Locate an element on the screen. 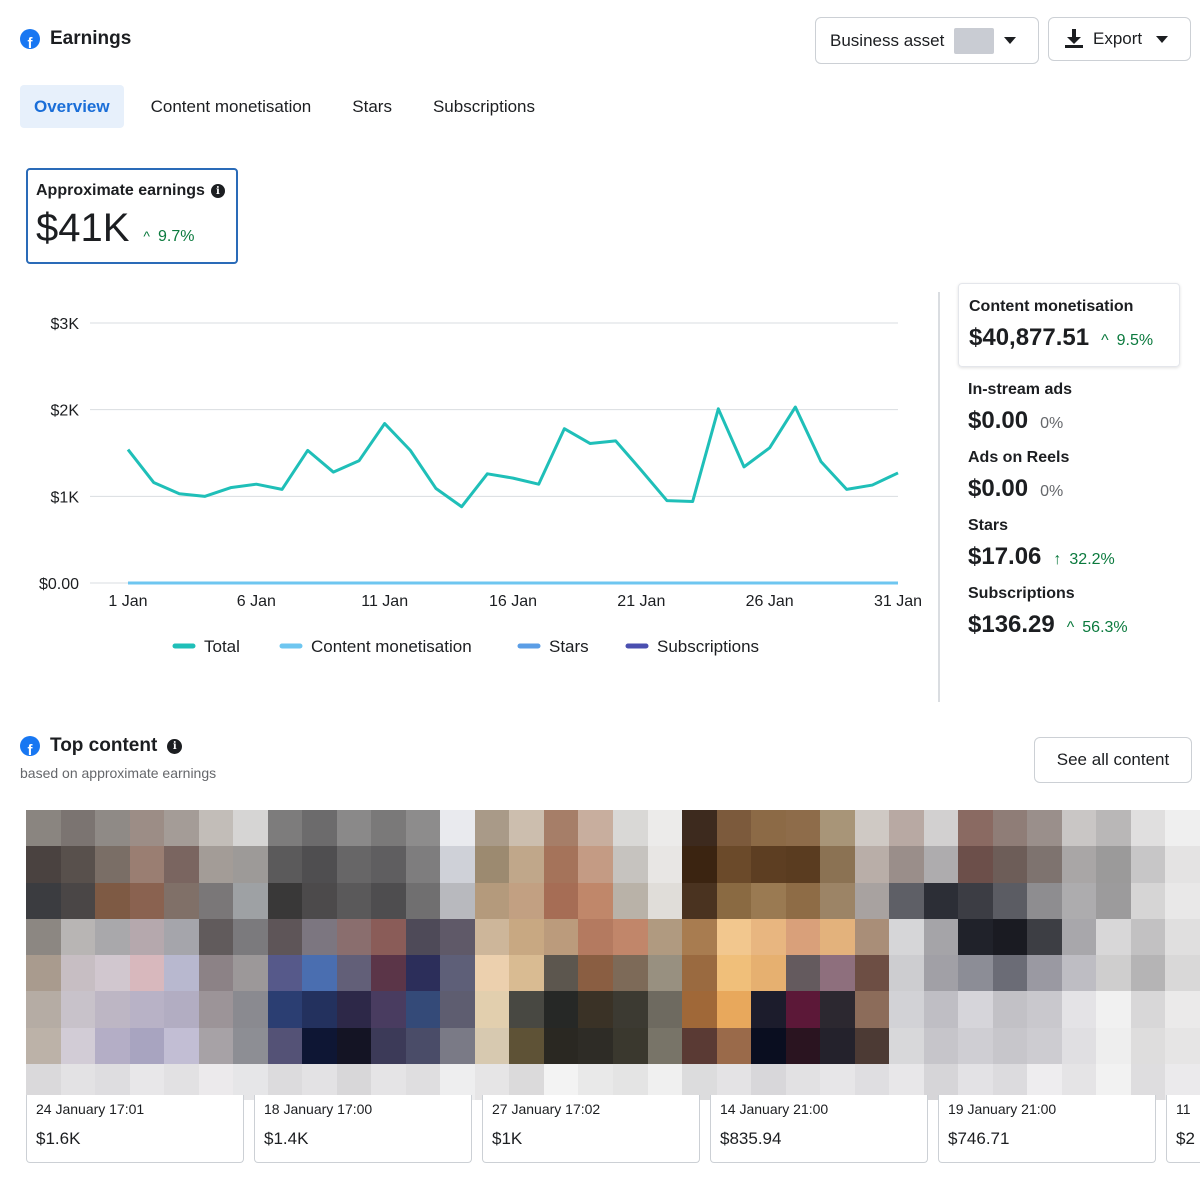 The image size is (1200, 1177). tab-content-monetisation: Content monetisation is located at coordinates (231, 106).